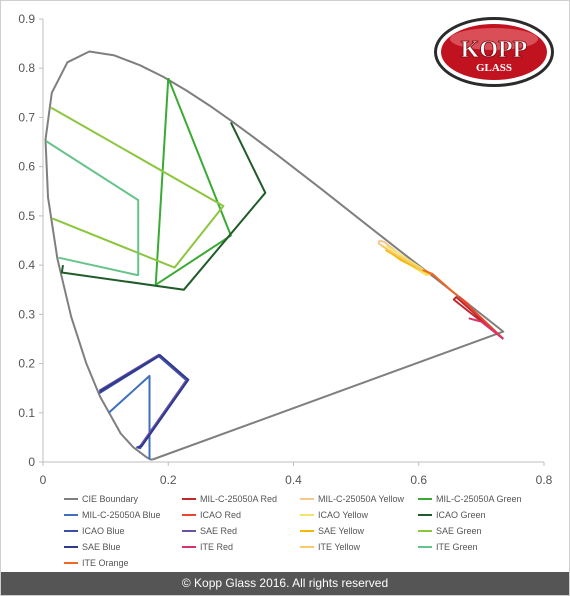 The width and height of the screenshot is (570, 596). Describe the element at coordinates (105, 563) in the screenshot. I see `legend-label: ITE Orange` at that location.